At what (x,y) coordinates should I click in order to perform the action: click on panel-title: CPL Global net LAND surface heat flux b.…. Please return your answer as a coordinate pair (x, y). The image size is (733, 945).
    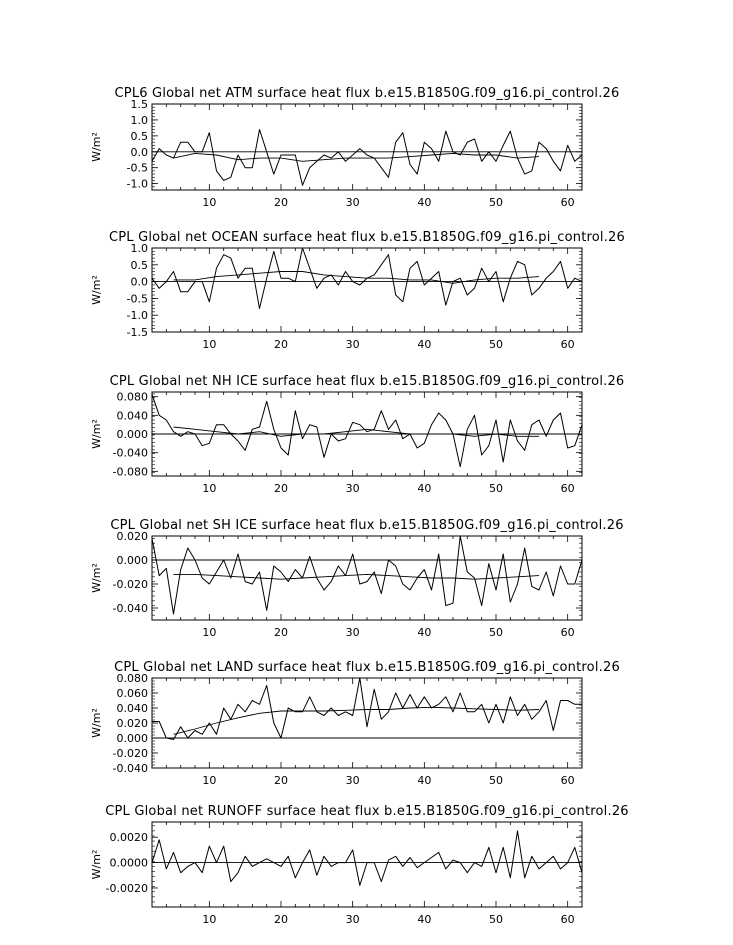
    Looking at the image, I should click on (367, 667).